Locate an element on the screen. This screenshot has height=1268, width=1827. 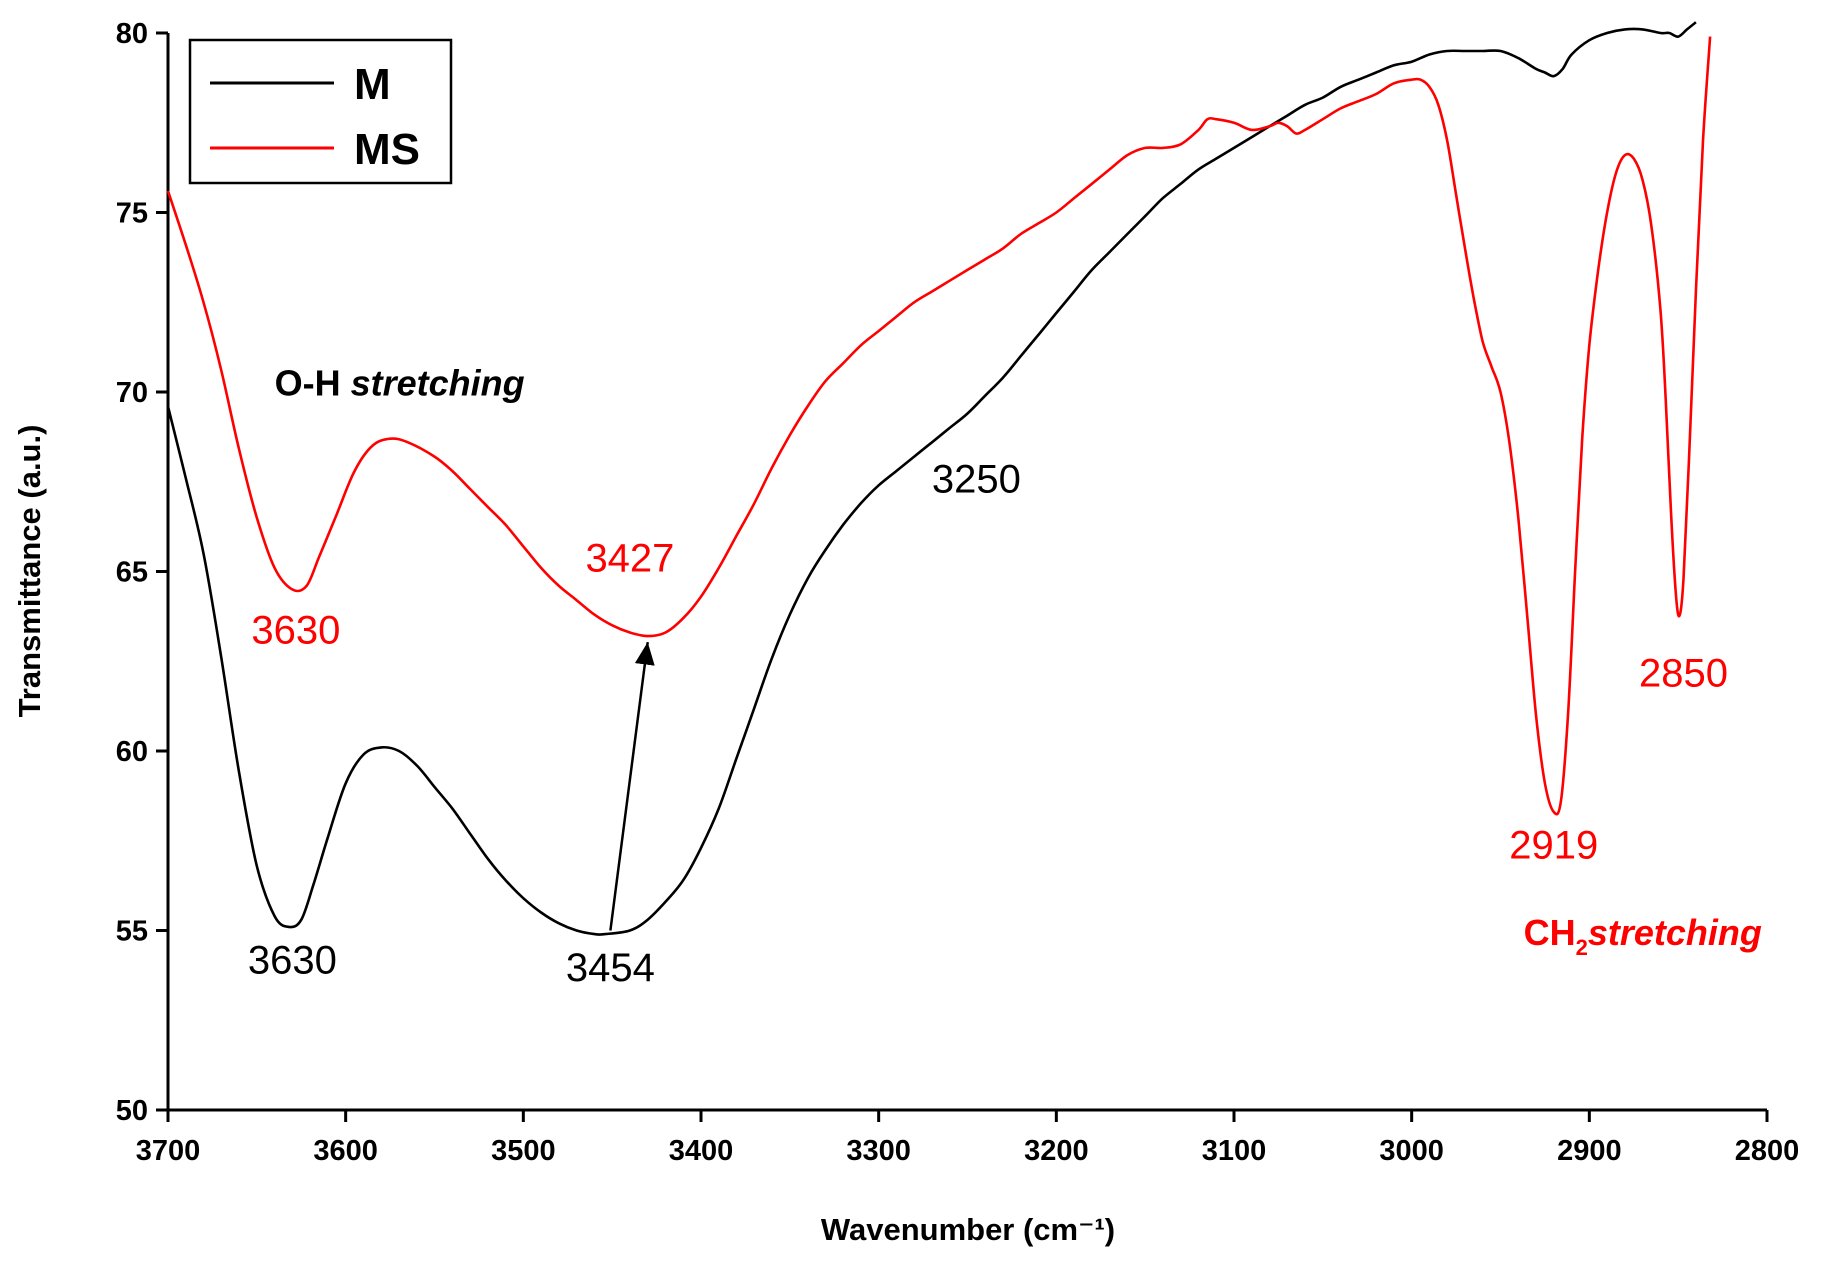
x-tick-label: 3100 is located at coordinates (1234, 1151).